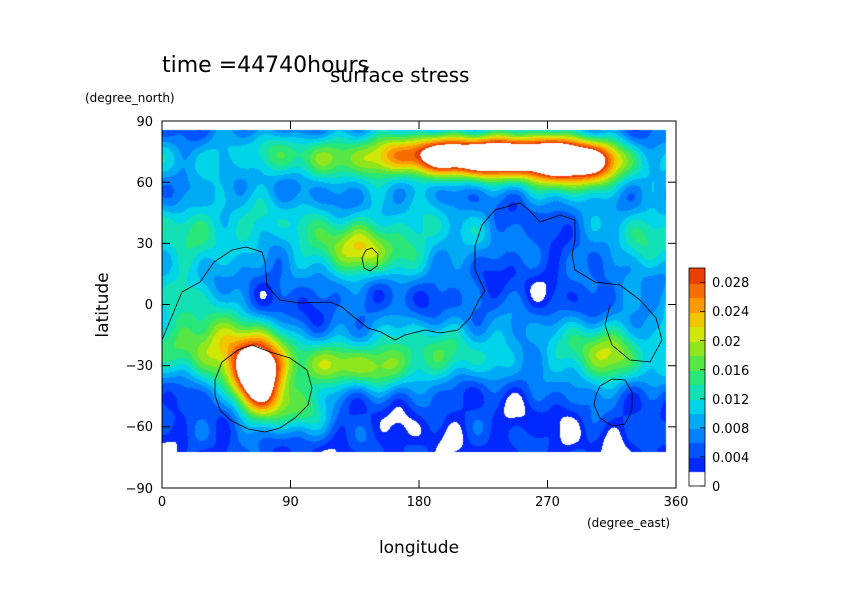 The image size is (842, 595). I want to click on y-tick-label-30: 30, so click(144, 244).